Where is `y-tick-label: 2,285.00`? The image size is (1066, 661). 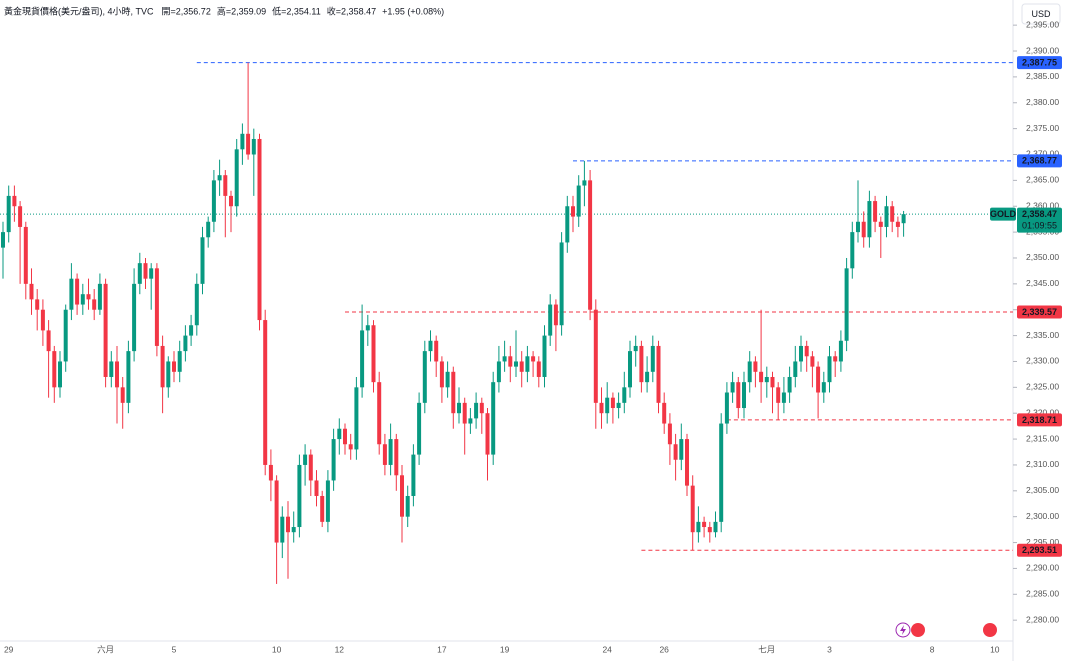 y-tick-label: 2,285.00 is located at coordinates (1042, 594).